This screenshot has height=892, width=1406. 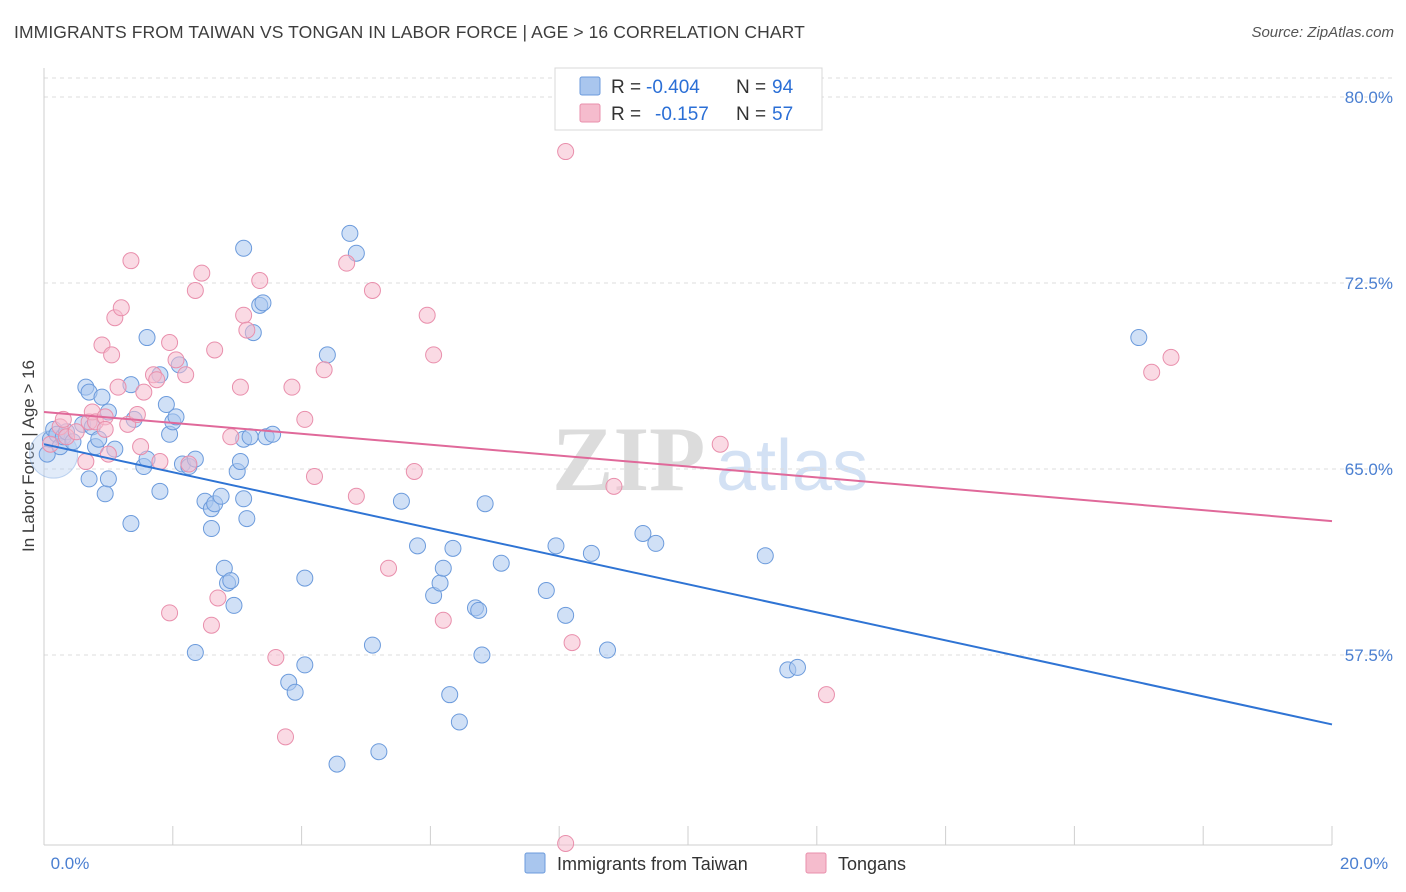 I want to click on legend-r-label-taiwan: R =, so click(x=626, y=87).